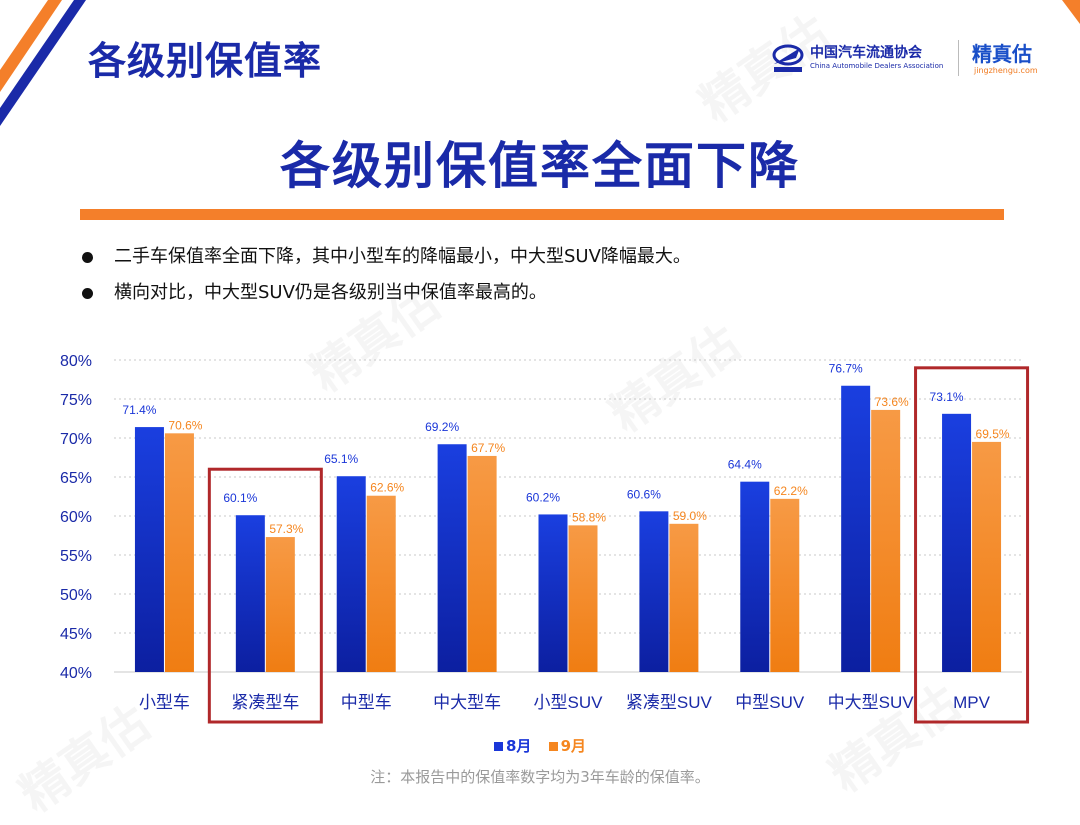 The image size is (1080, 825). I want to click on x-tick-label: MPV, so click(972, 702).